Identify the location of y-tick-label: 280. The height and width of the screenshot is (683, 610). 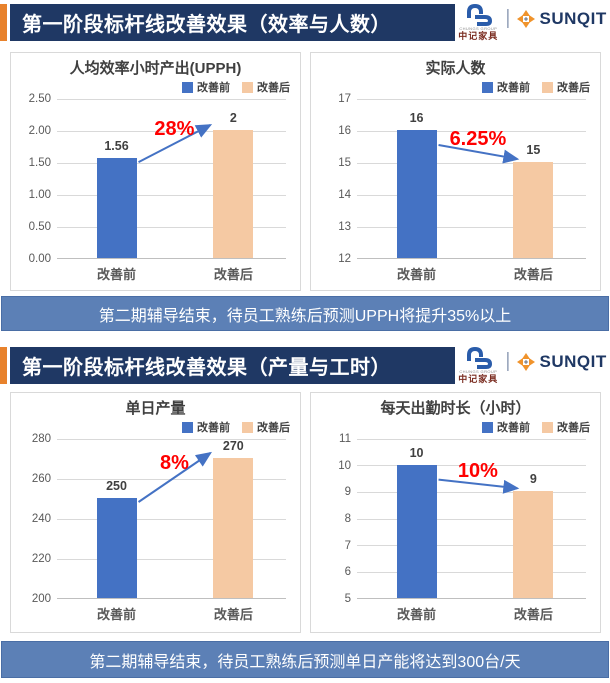
(41, 439).